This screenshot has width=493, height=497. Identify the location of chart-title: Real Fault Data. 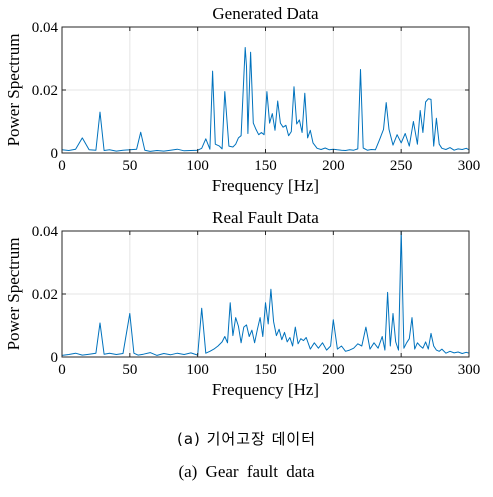
(265, 217).